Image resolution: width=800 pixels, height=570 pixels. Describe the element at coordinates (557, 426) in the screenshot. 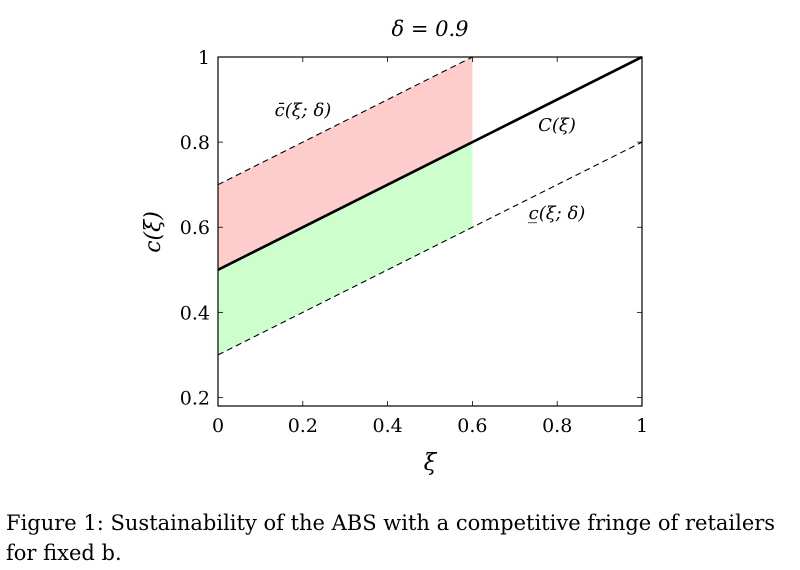

I see `x-tick-label: 0.8` at that location.